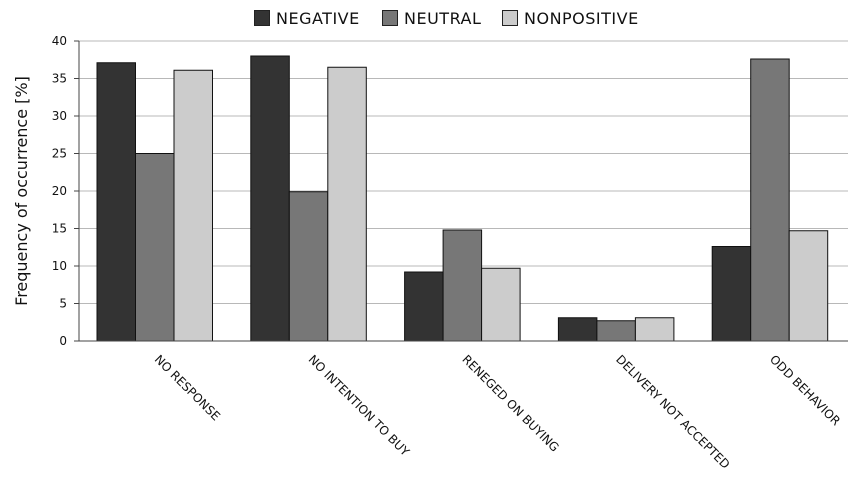 This screenshot has width=855, height=502. I want to click on bar-neutral-no-intention-to-buy, so click(308, 266).